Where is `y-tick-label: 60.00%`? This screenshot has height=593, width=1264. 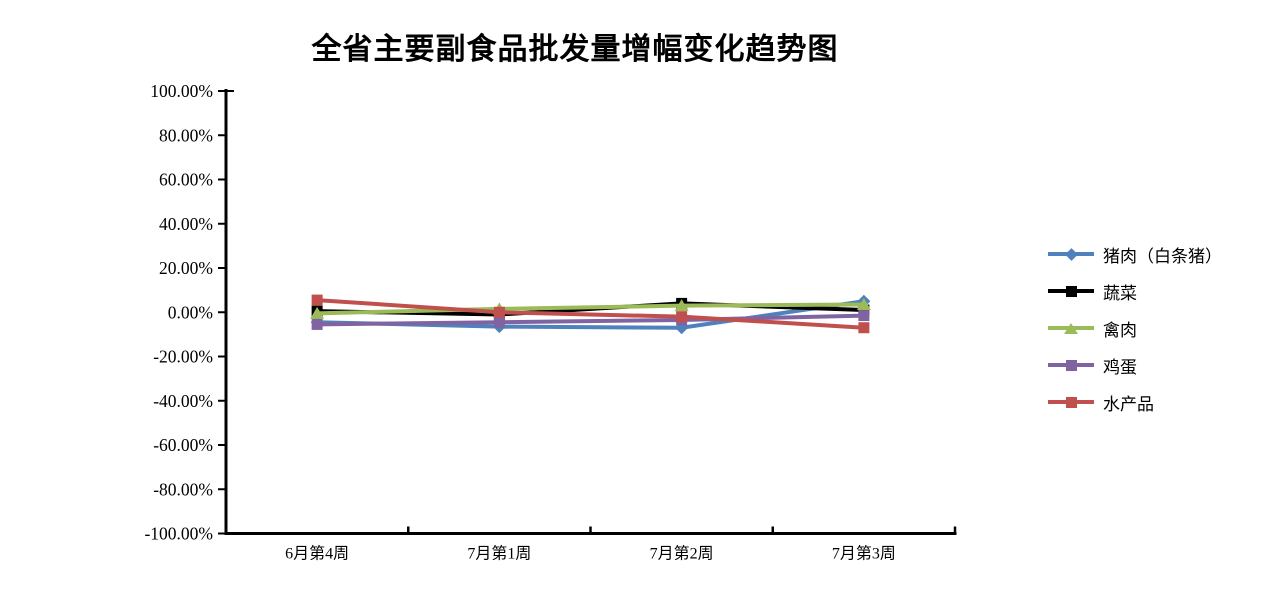 y-tick-label: 60.00% is located at coordinates (186, 180).